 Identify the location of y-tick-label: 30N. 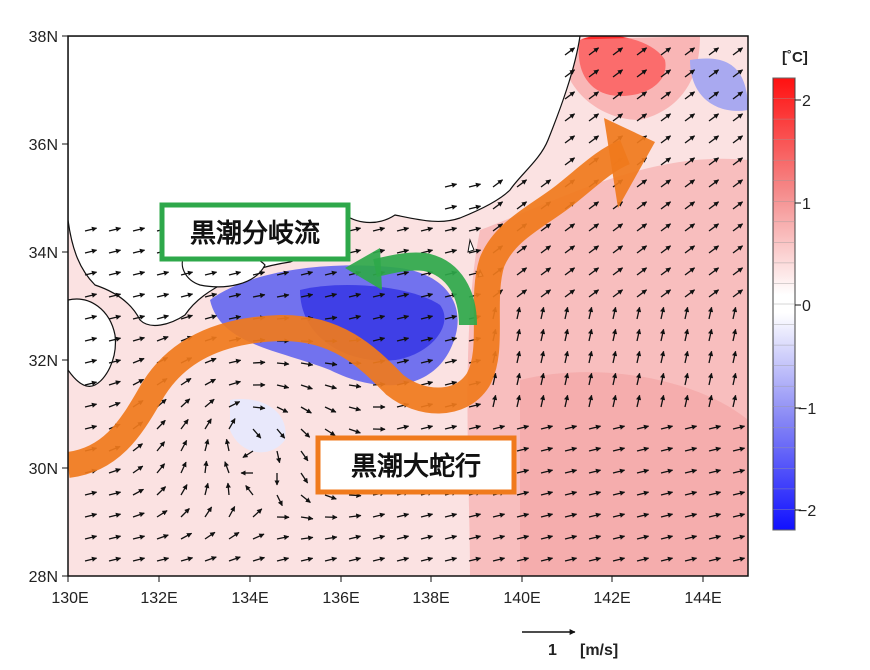
(43, 469).